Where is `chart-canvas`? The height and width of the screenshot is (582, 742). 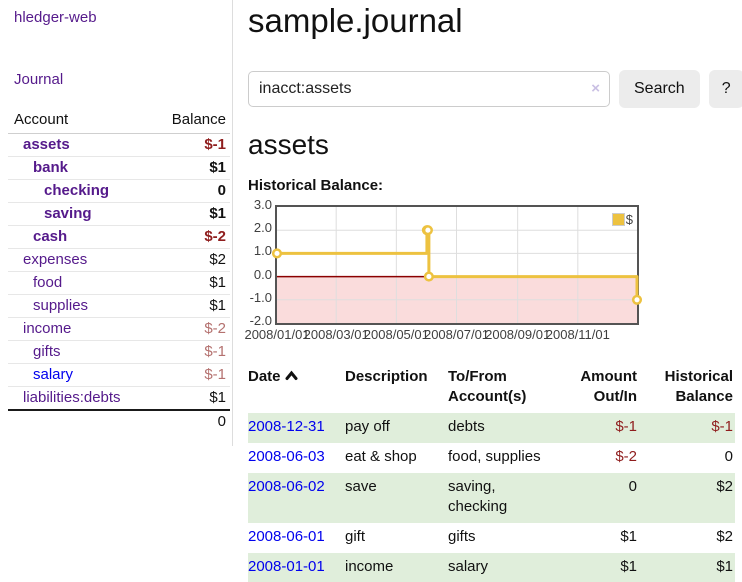
chart-canvas is located at coordinates (457, 265).